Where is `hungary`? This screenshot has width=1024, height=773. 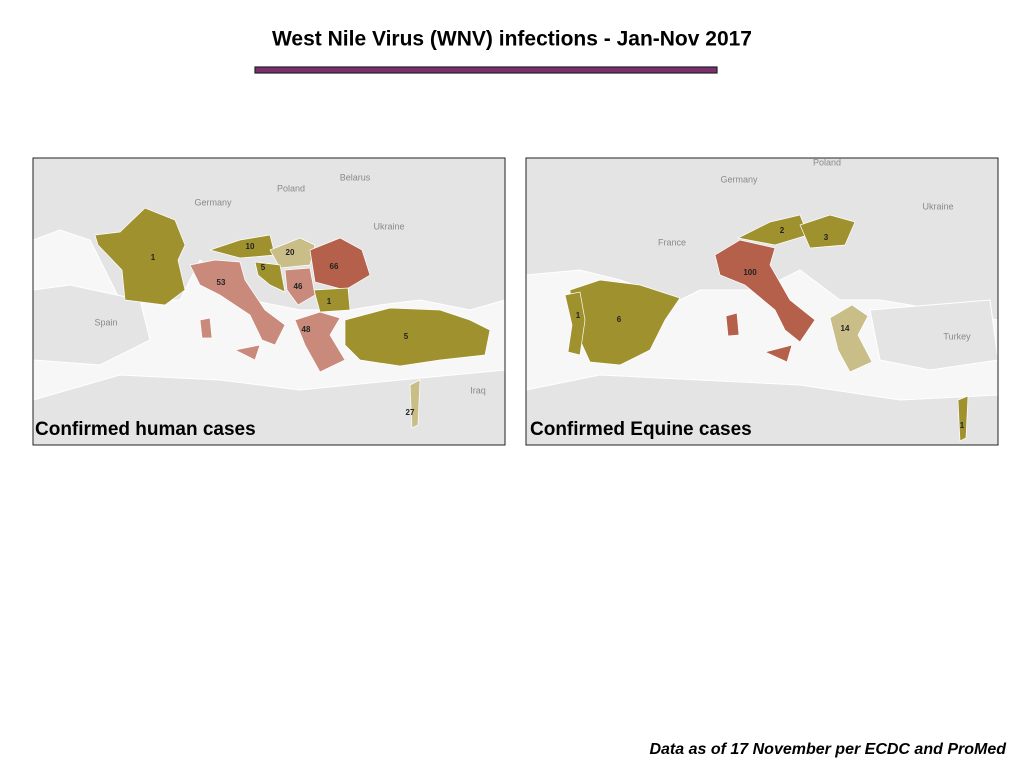
hungary is located at coordinates (827, 231).